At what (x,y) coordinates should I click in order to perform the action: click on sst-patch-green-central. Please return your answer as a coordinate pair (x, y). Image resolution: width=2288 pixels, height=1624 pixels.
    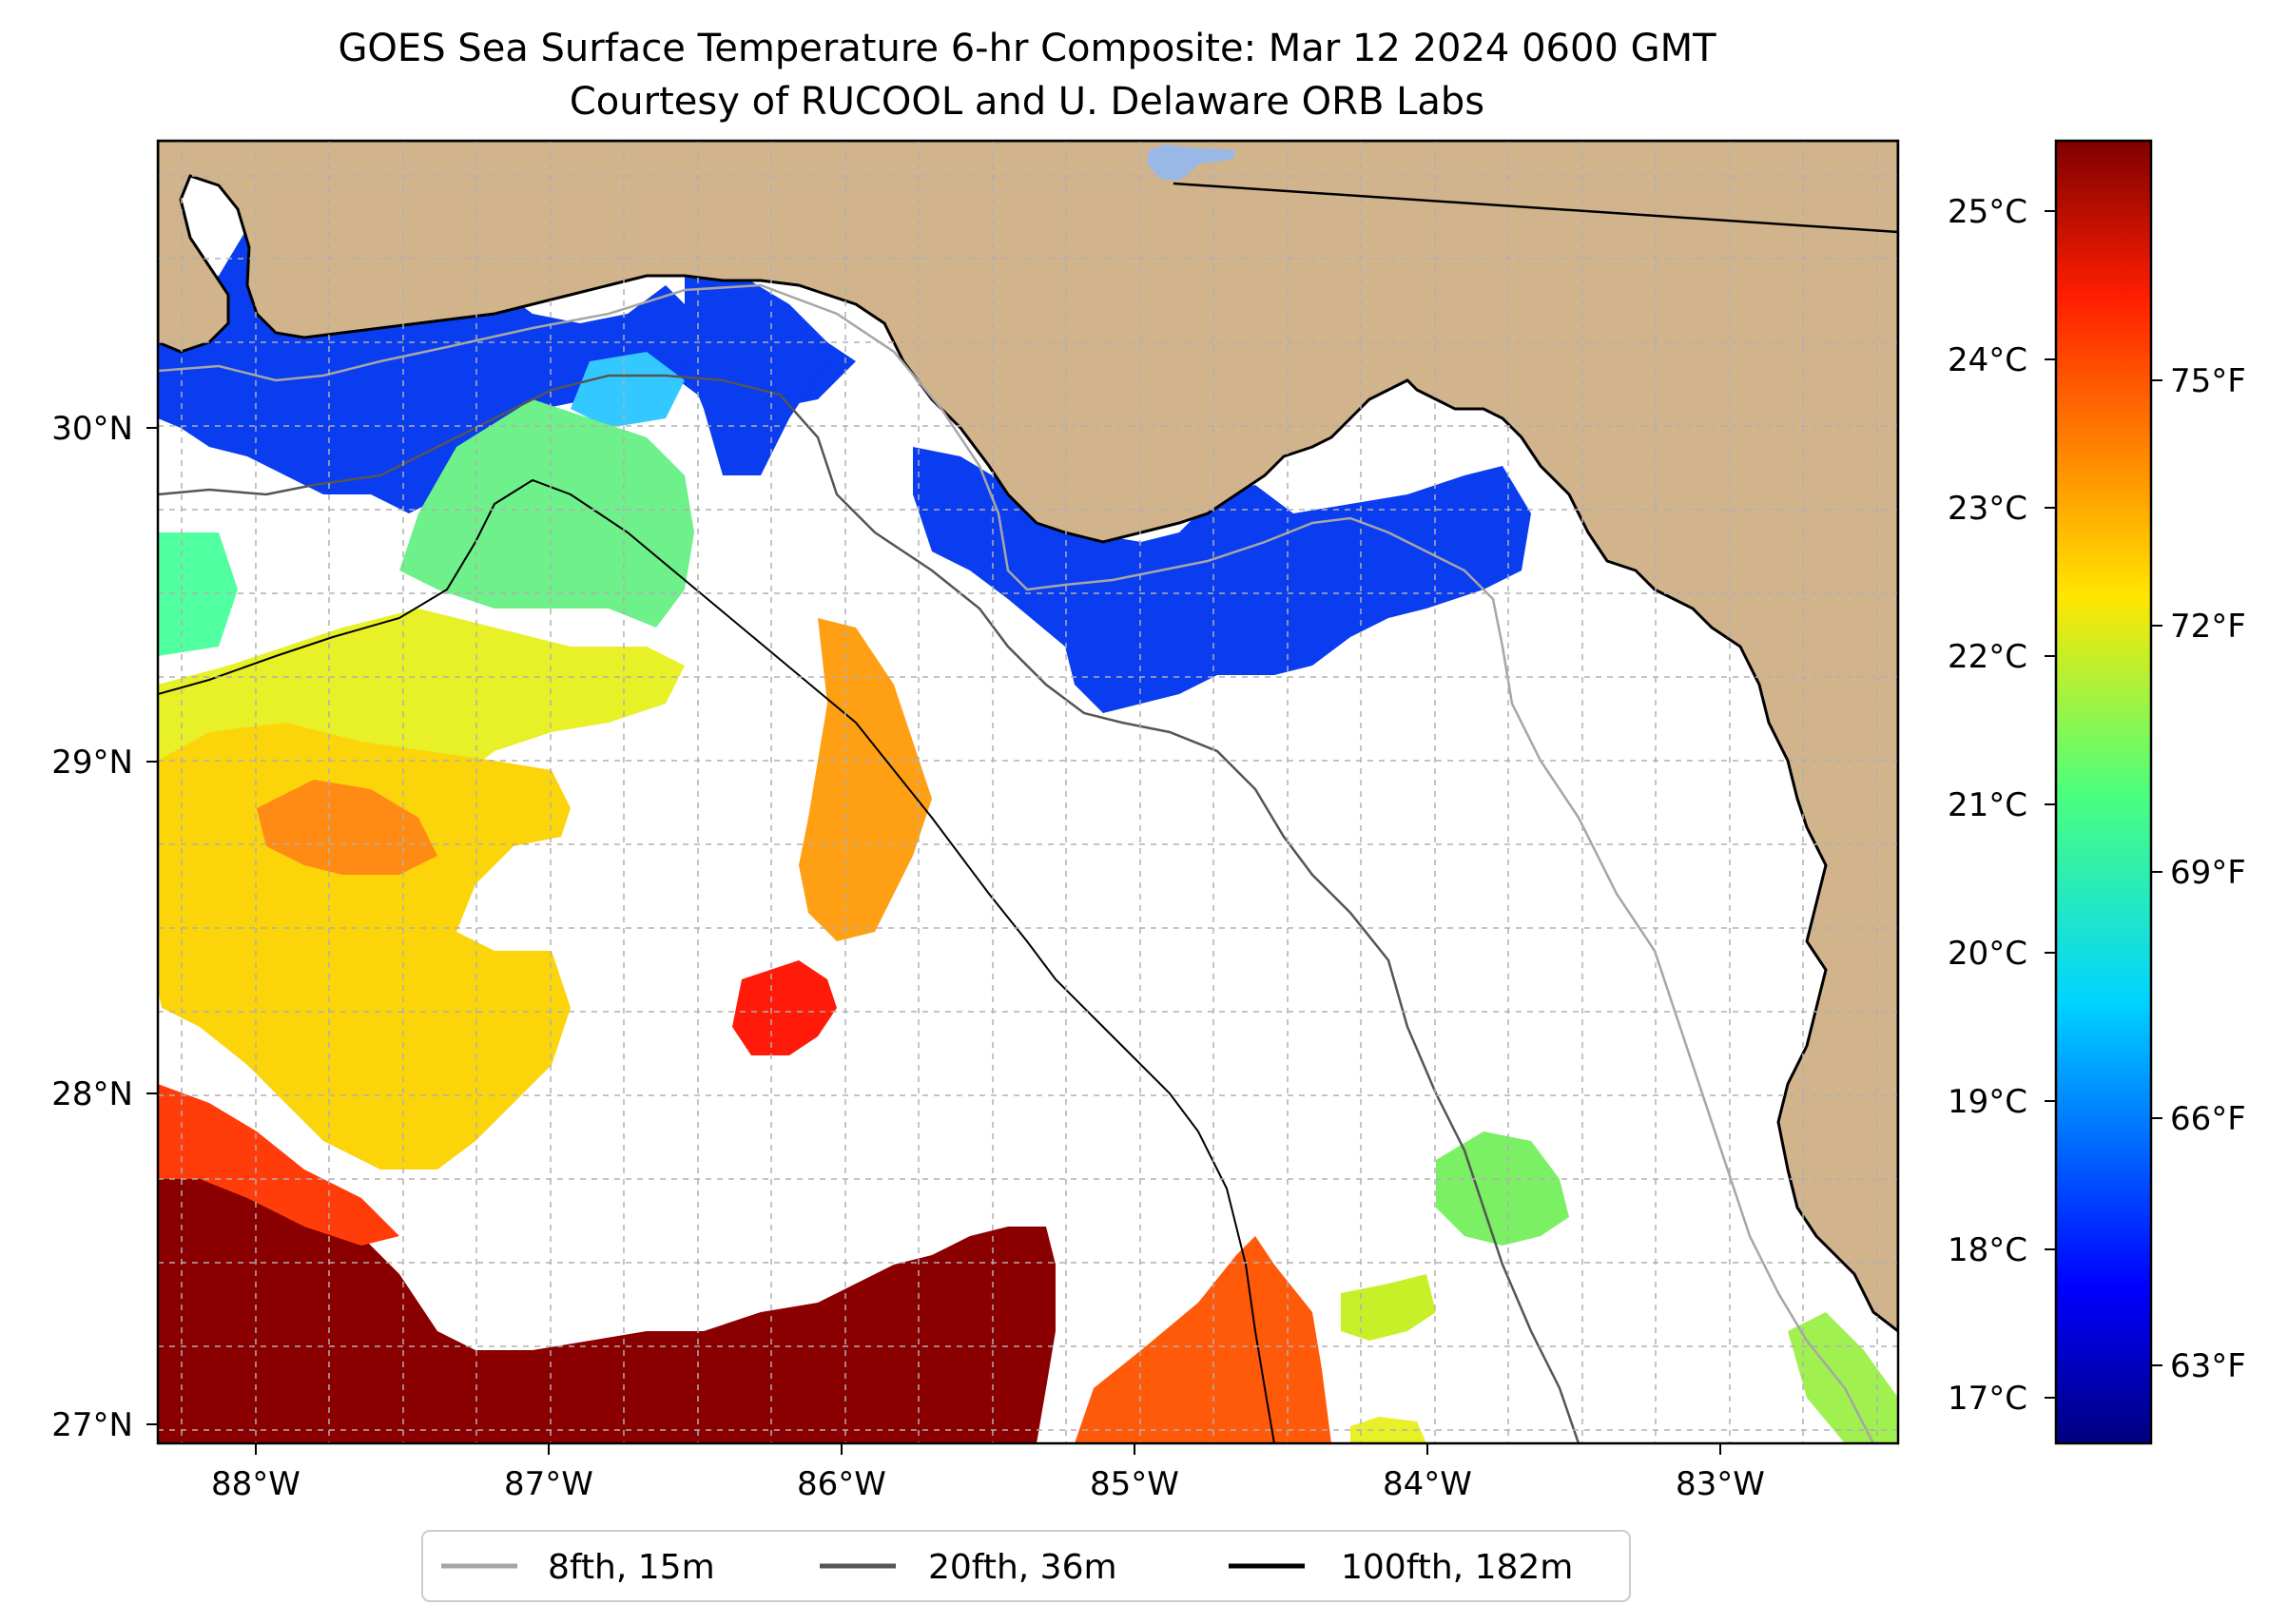
    Looking at the image, I should click on (547, 513).